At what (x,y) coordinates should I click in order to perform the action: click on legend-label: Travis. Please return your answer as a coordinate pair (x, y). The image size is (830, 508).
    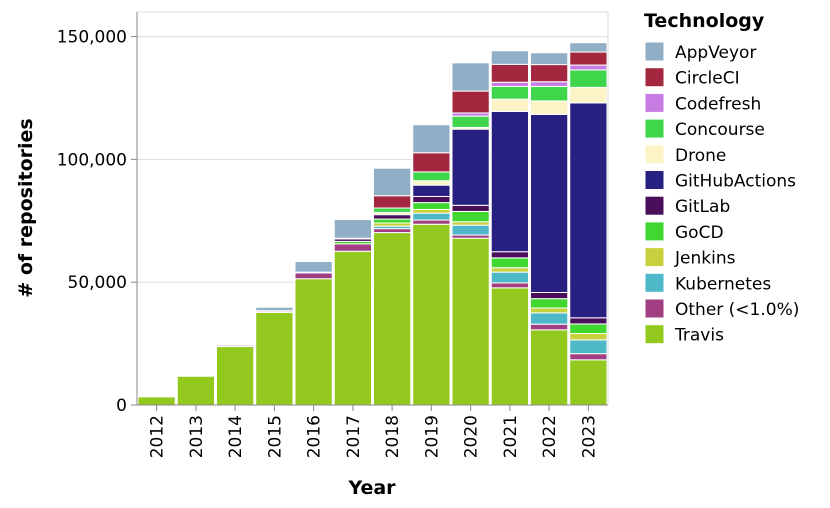
    Looking at the image, I should click on (699, 336).